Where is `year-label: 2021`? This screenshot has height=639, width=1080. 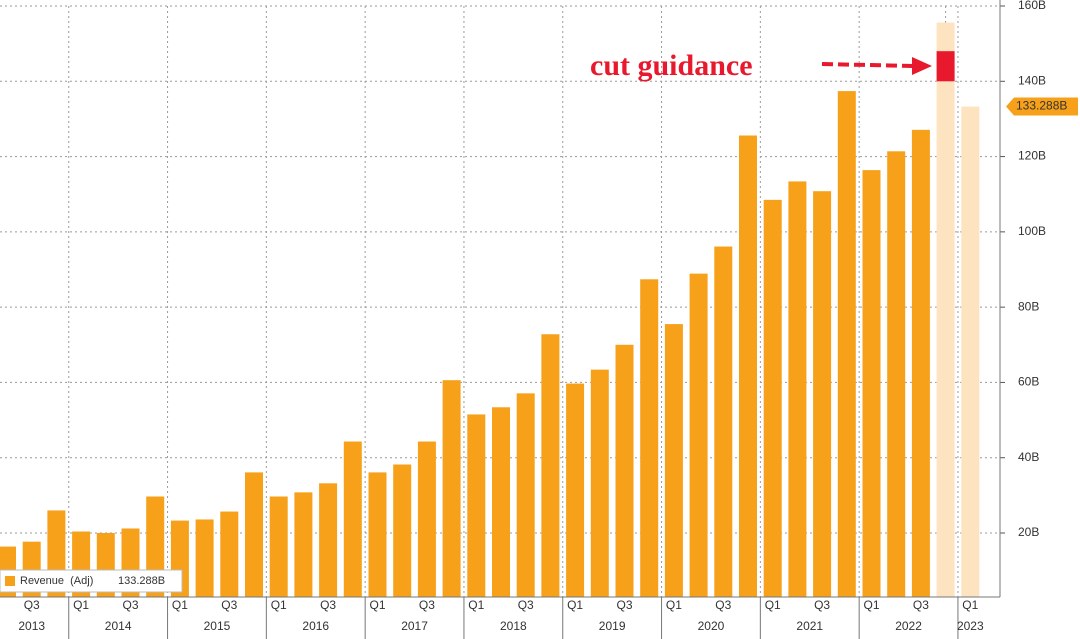 year-label: 2021 is located at coordinates (809, 626).